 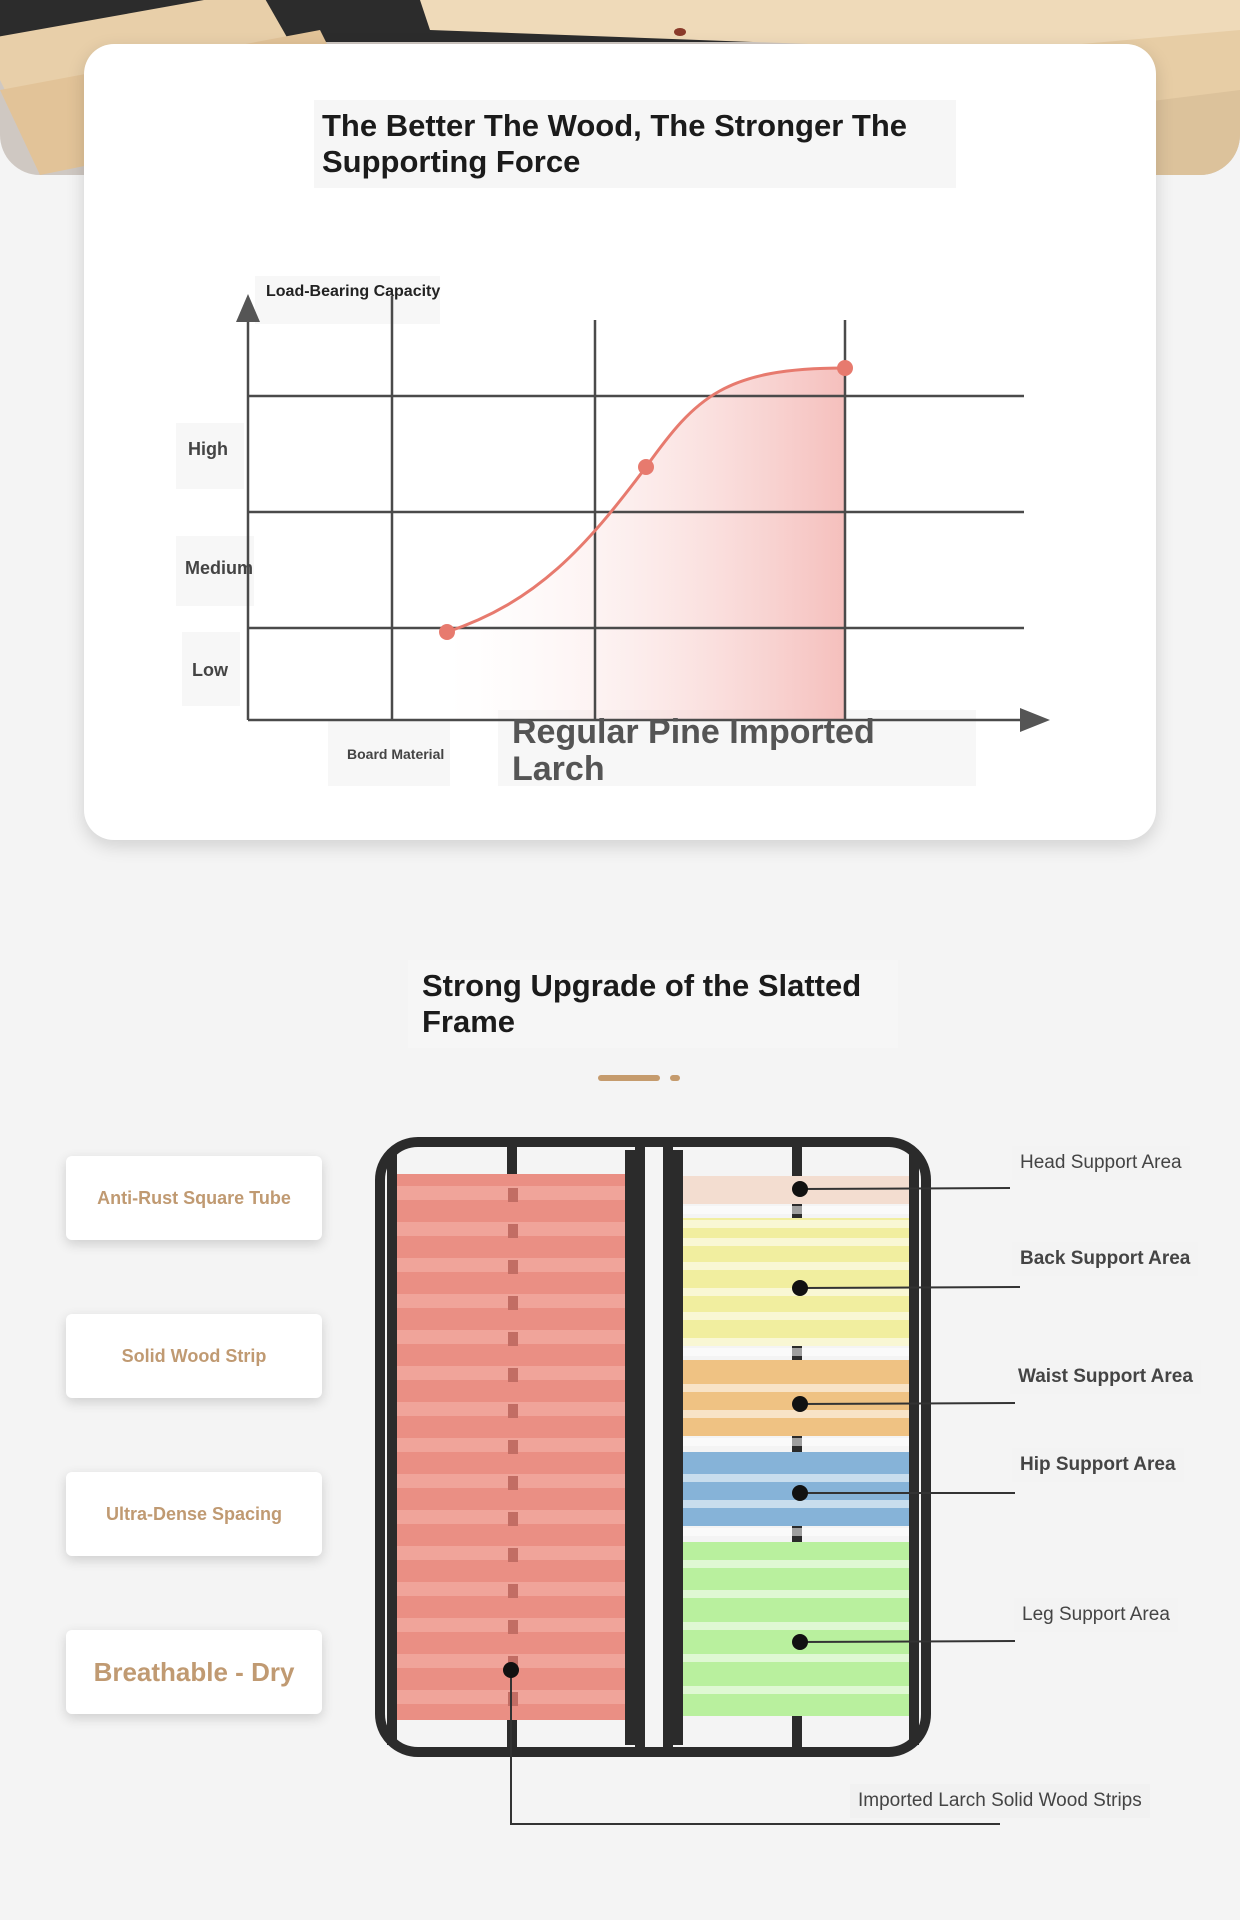 I want to click on accent-bar, so click(x=629, y=1078).